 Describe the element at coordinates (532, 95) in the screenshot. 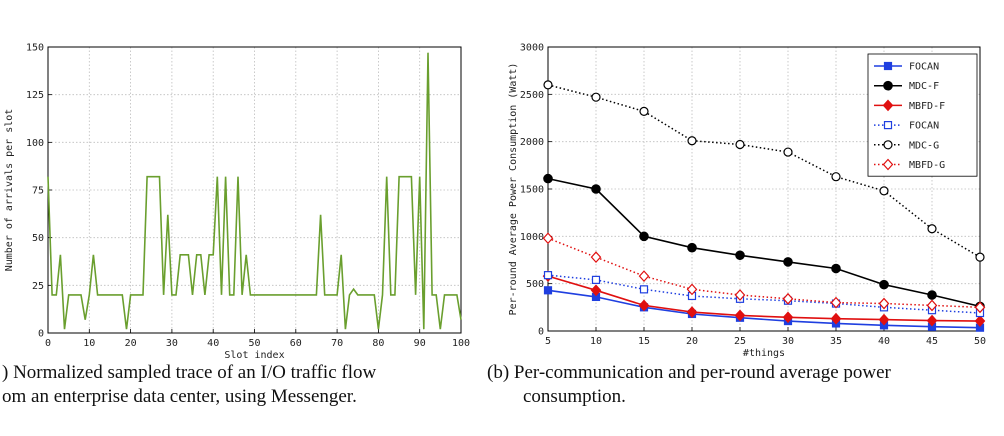

I see `y-tick-label: 2500` at that location.